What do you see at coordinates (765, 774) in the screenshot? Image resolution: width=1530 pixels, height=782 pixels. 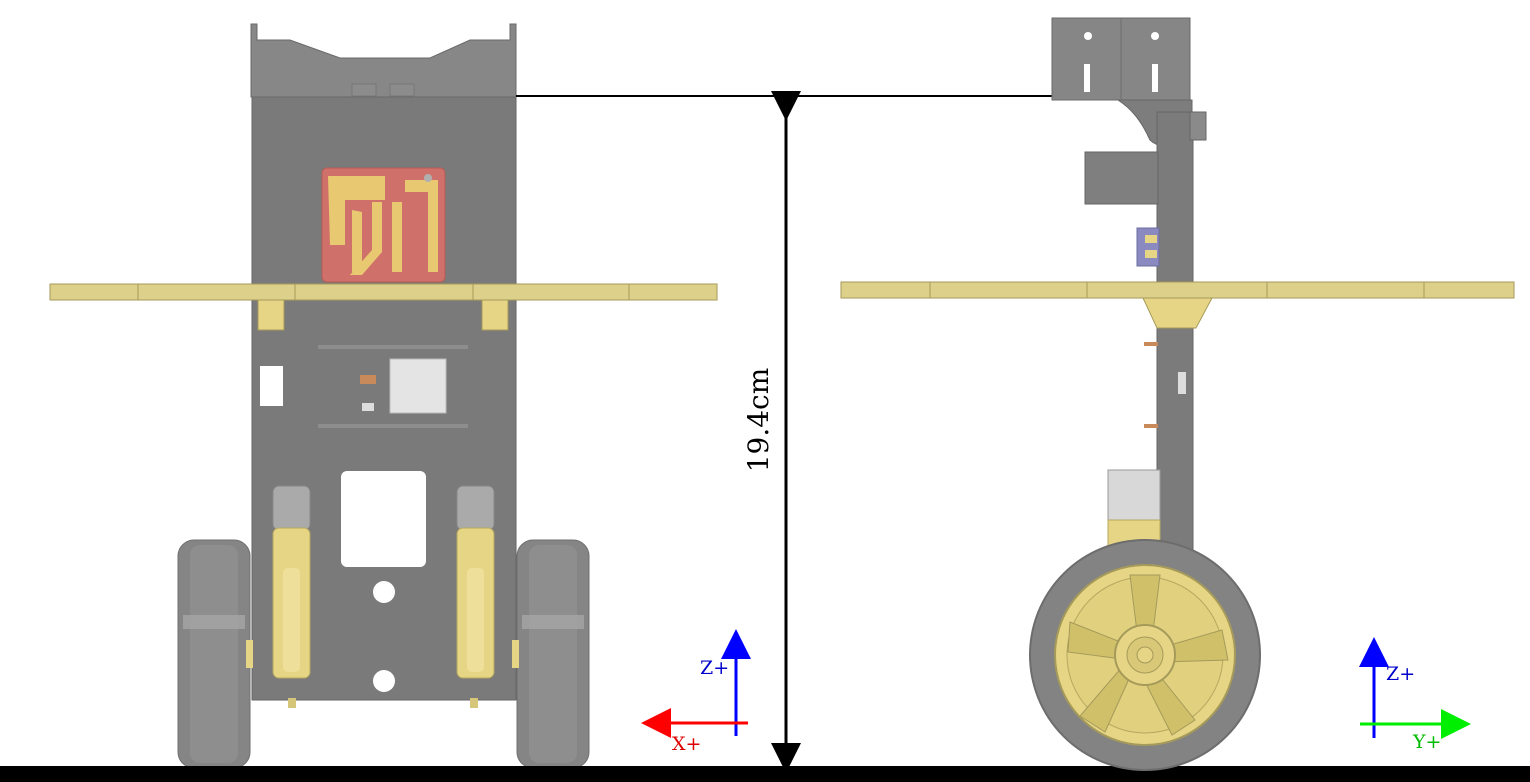 I see `ground-line` at bounding box center [765, 774].